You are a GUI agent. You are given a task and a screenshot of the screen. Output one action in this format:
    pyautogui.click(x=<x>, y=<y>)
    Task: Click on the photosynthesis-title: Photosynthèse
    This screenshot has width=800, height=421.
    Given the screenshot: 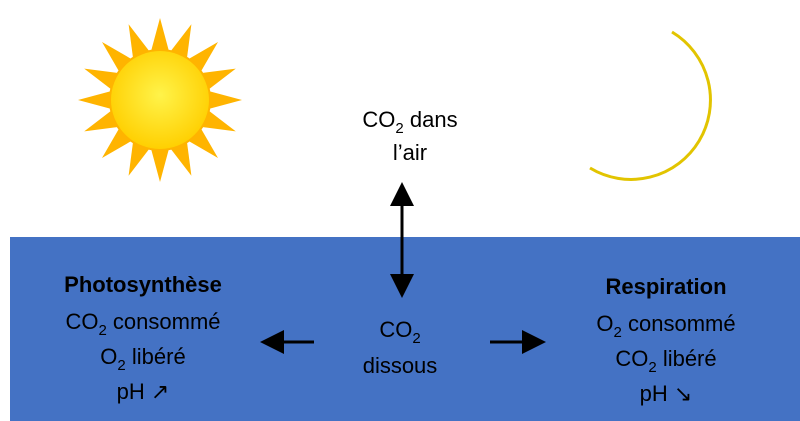 What is the action you would take?
    pyautogui.click(x=143, y=284)
    